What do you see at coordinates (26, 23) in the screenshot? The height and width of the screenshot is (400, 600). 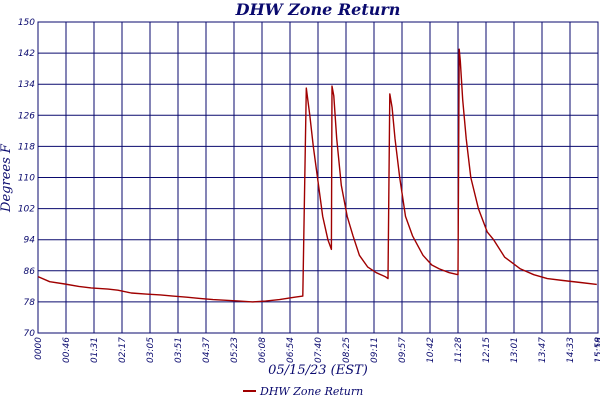 I see `y-tick-label: 150` at bounding box center [26, 23].